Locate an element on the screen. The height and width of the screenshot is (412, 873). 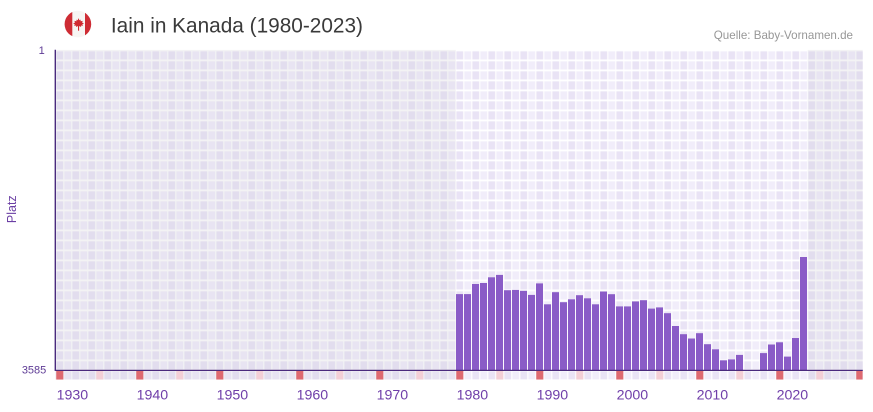
svg-text: 1960 is located at coordinates (313, 395).